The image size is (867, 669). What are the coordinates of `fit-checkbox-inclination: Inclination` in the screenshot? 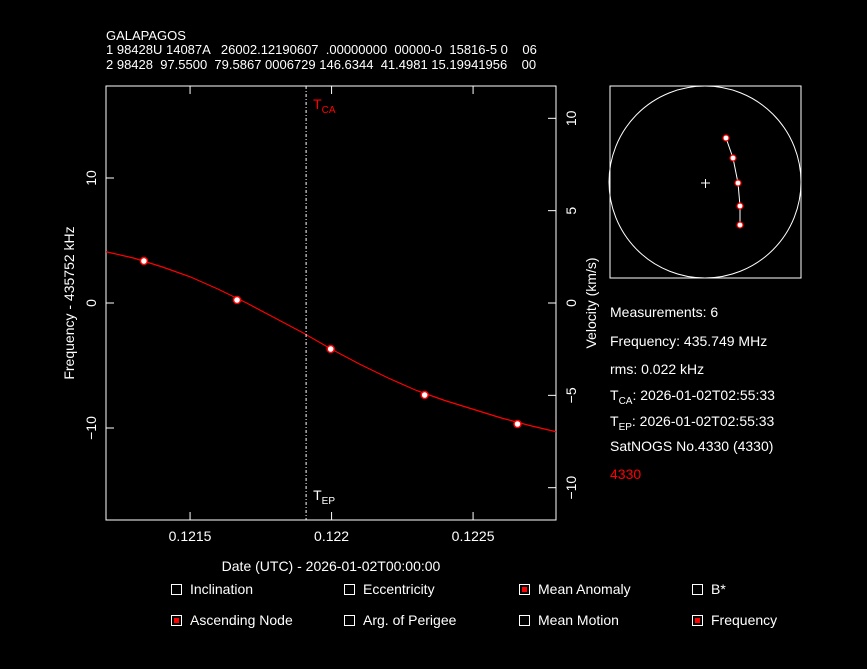 It's located at (212, 589).